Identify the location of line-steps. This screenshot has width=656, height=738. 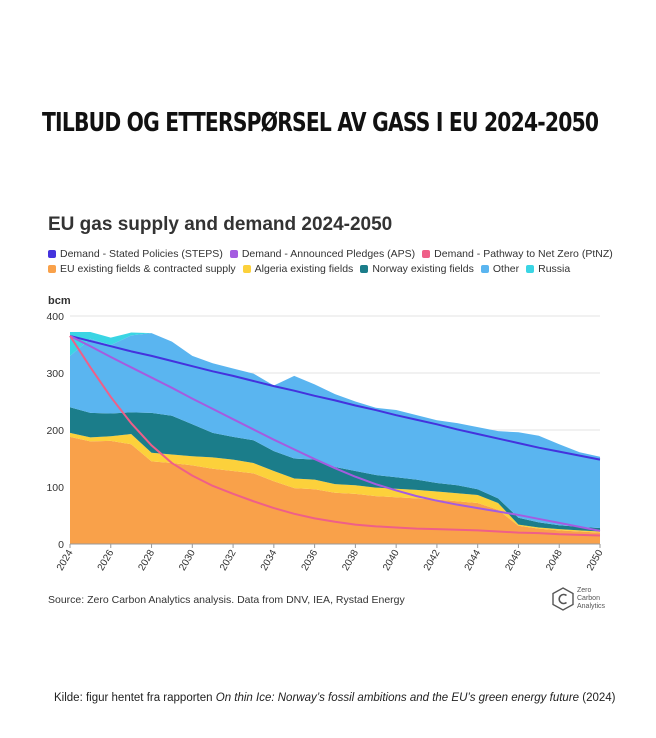
(335, 397).